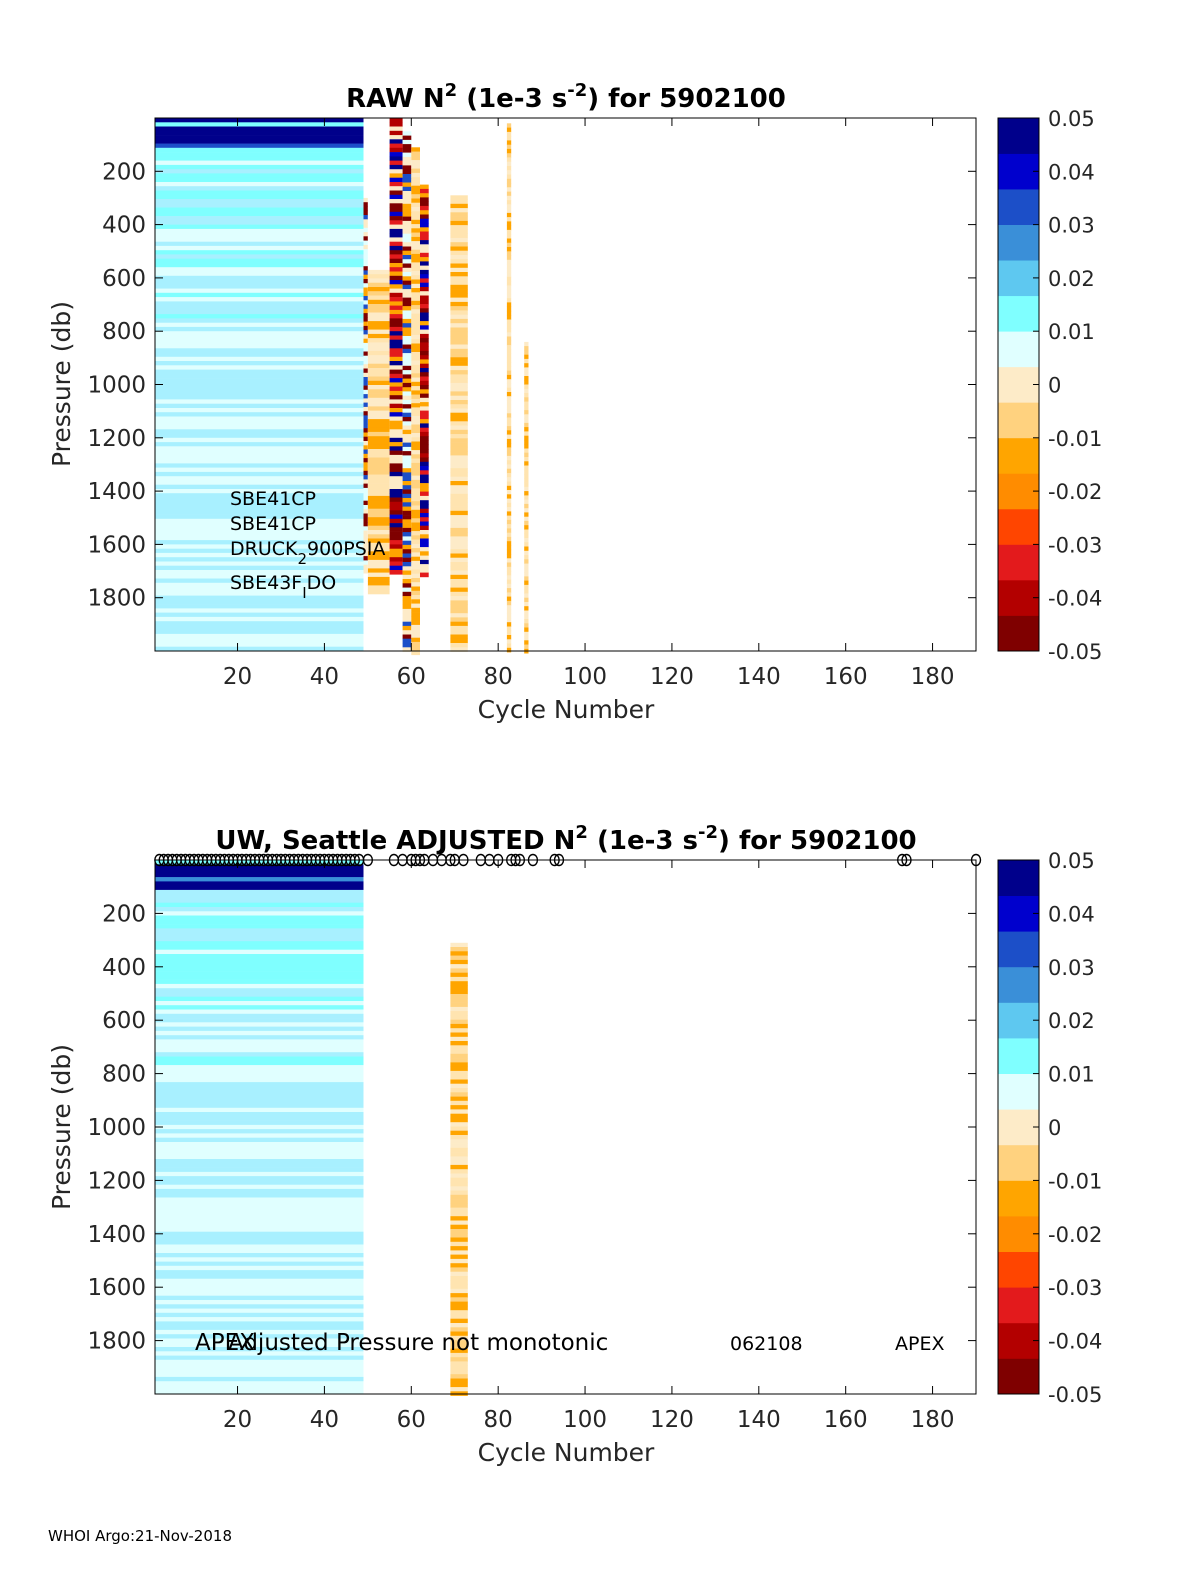 Image resolution: width=1200 pixels, height=1575 pixels. What do you see at coordinates (1075, 492) in the screenshot?
I see `colorbar-tick-label: -0.02` at bounding box center [1075, 492].